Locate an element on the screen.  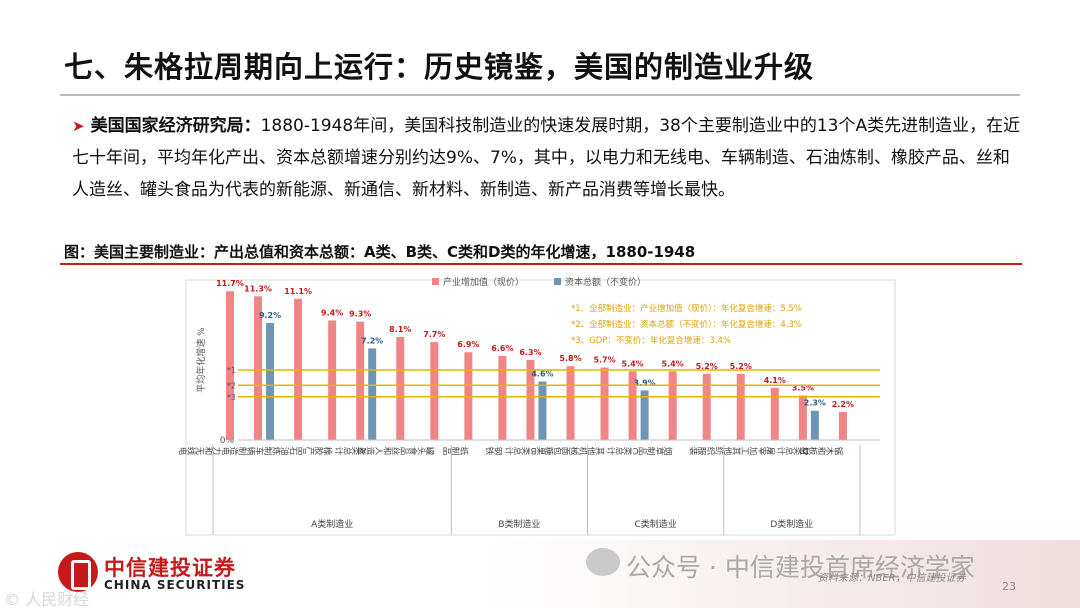
x-tick-label: 服装 is located at coordinates (698, 450).